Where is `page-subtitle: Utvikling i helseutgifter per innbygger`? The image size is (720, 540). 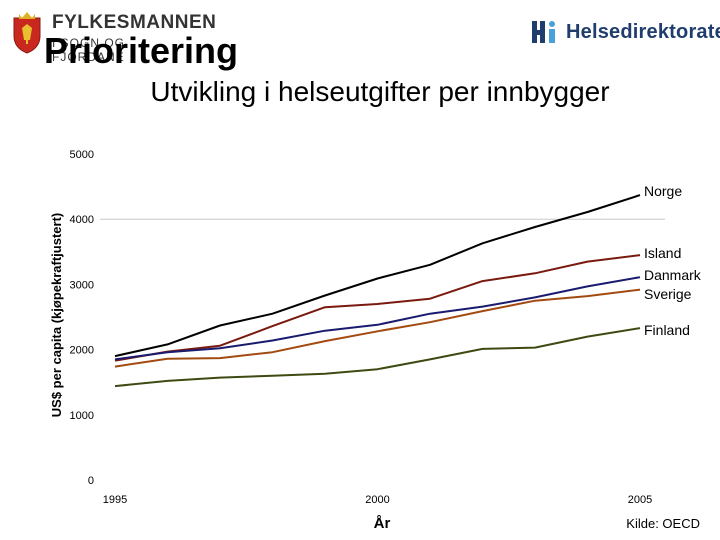 page-subtitle: Utvikling i helseutgifter per innbygger is located at coordinates (380, 91).